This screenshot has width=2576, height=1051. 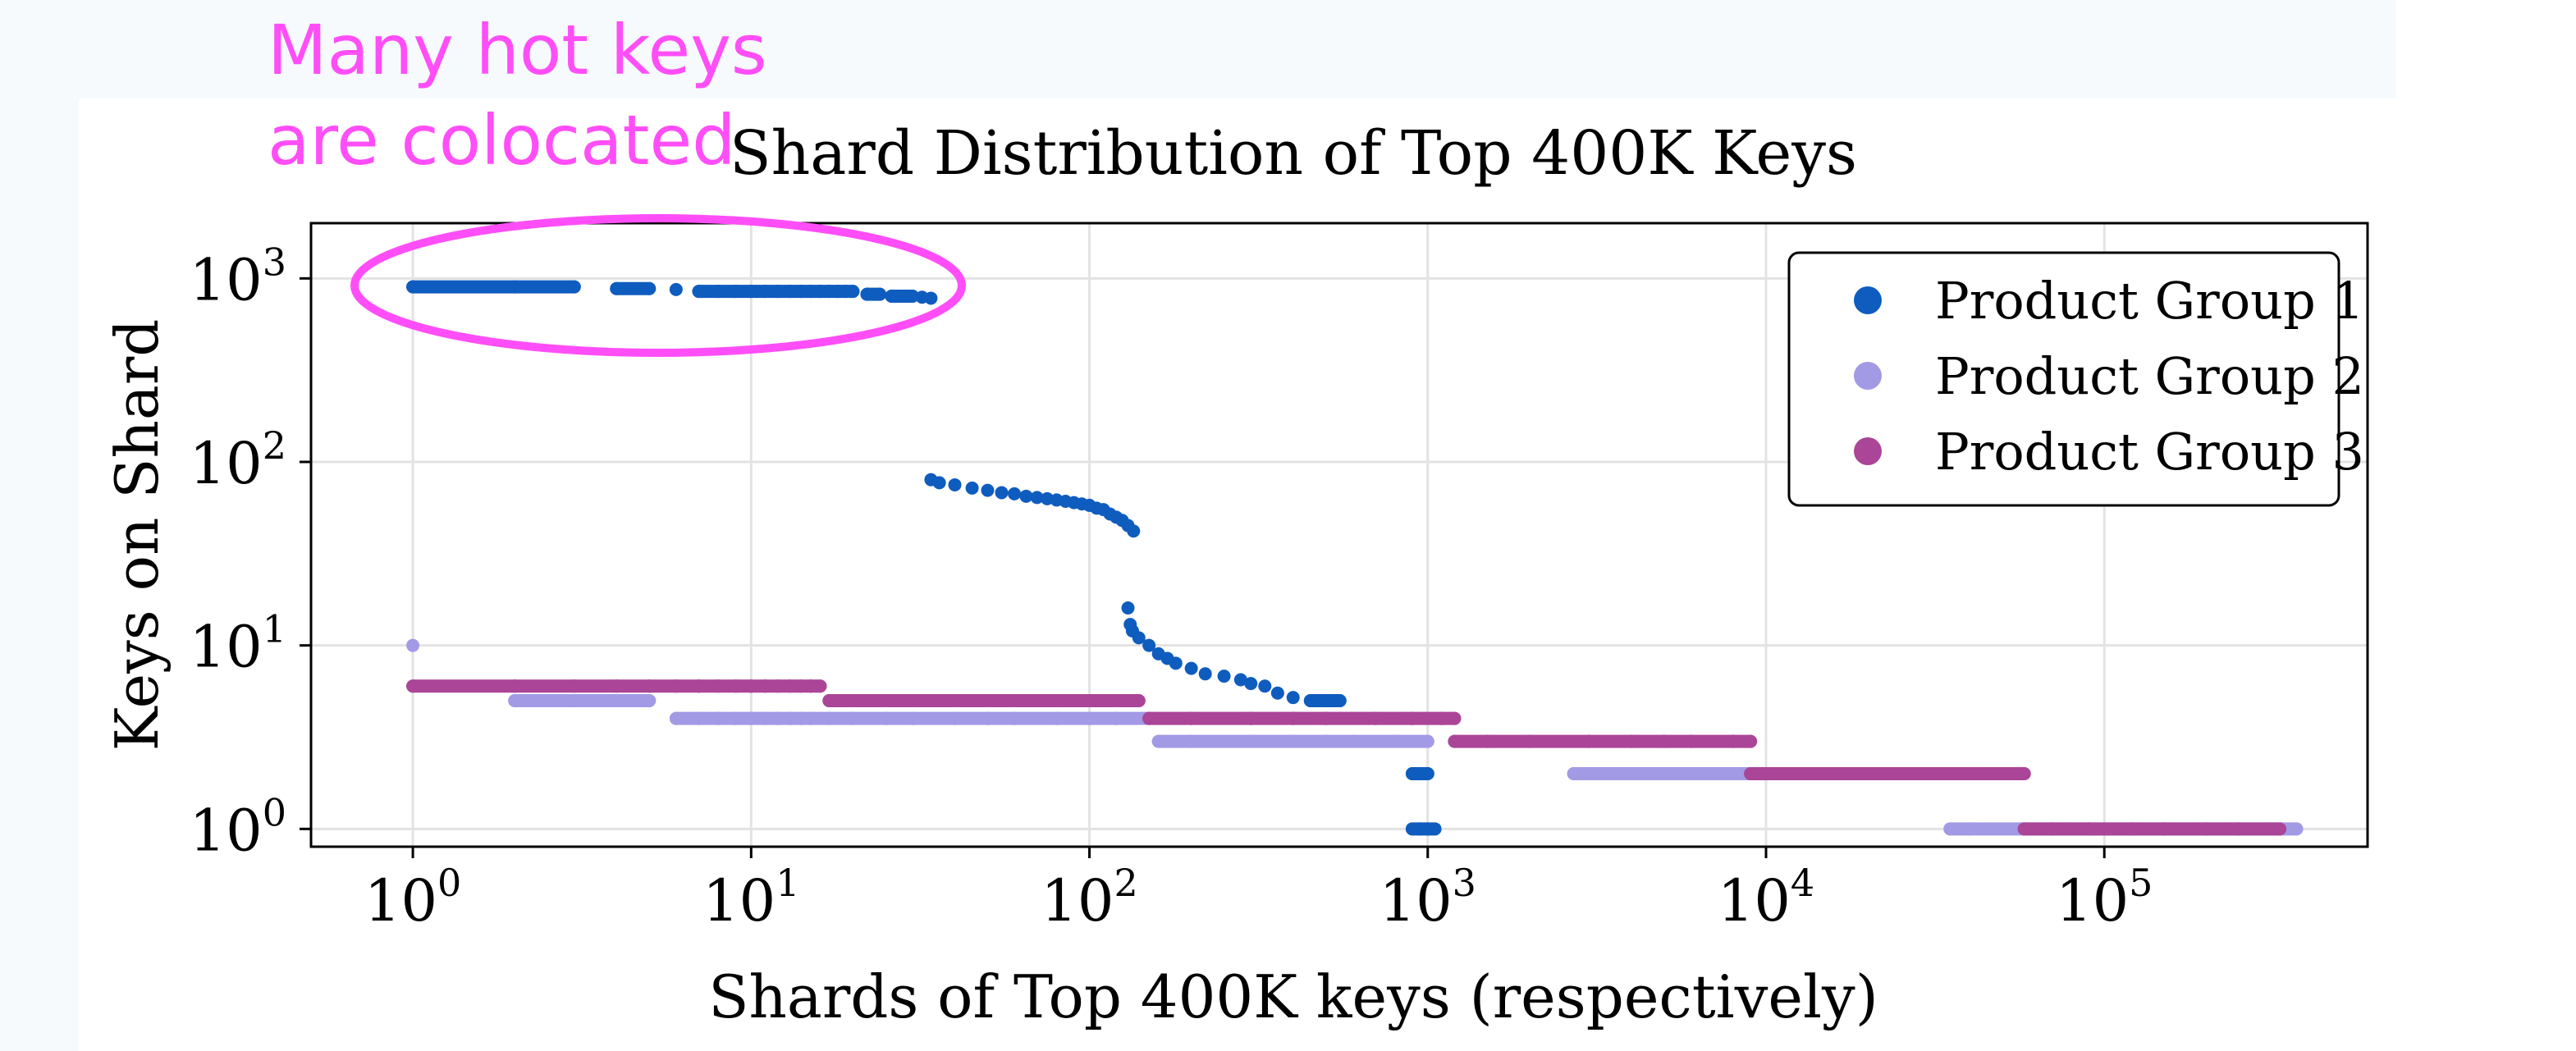 I want to click on y-tick-label-2: 10², so click(x=238, y=460).